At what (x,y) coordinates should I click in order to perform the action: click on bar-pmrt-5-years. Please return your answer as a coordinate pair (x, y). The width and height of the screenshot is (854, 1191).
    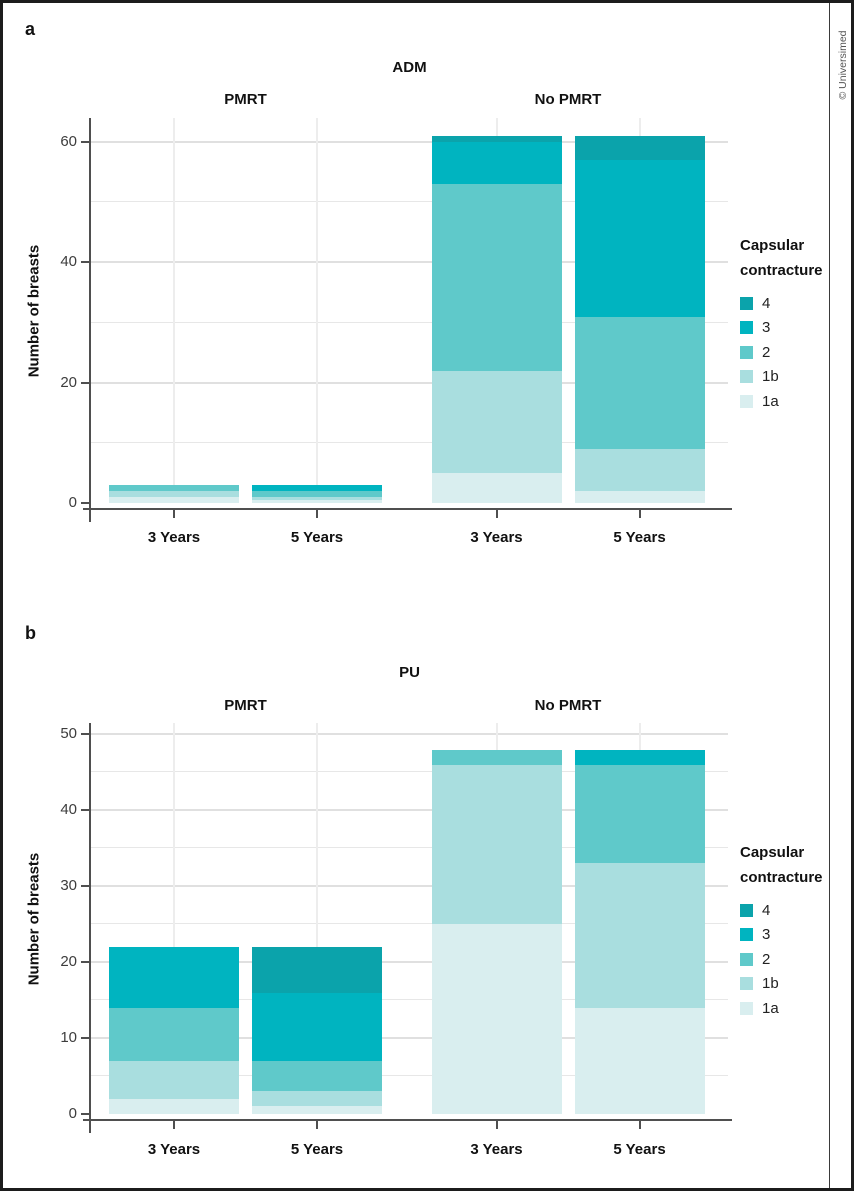
    Looking at the image, I should click on (317, 918).